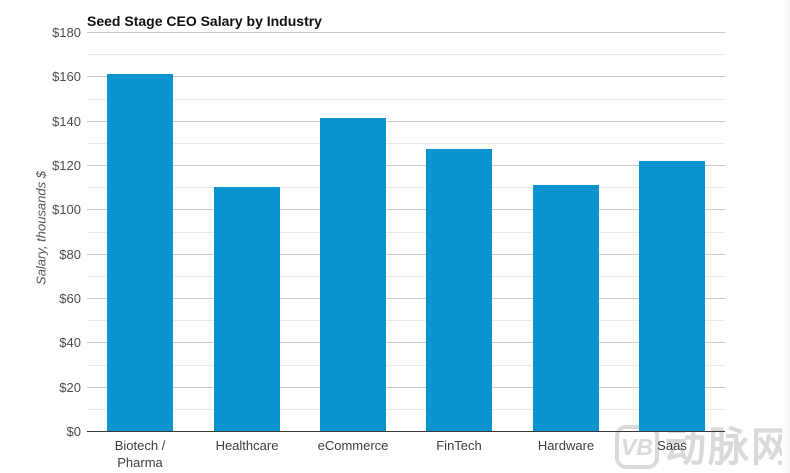  I want to click on bar-biotech, so click(140, 252).